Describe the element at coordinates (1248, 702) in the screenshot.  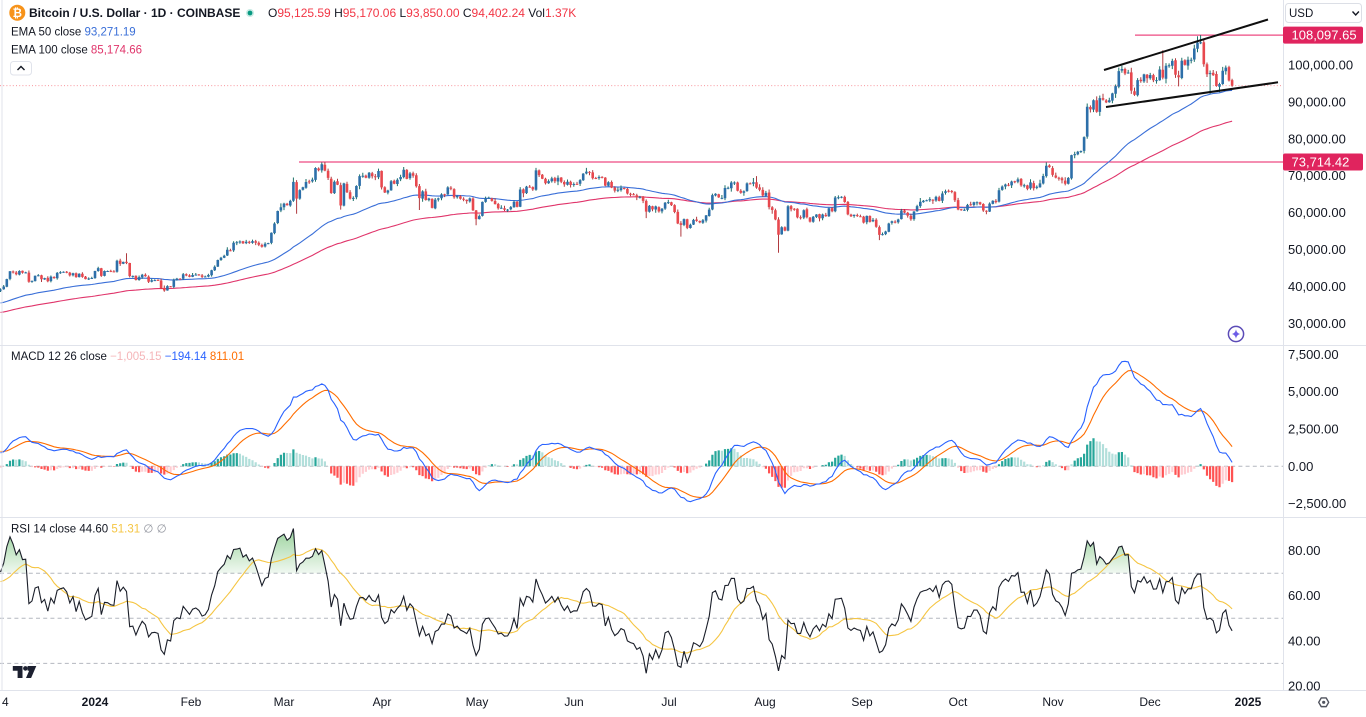
I see `svg-text: 2025` at that location.